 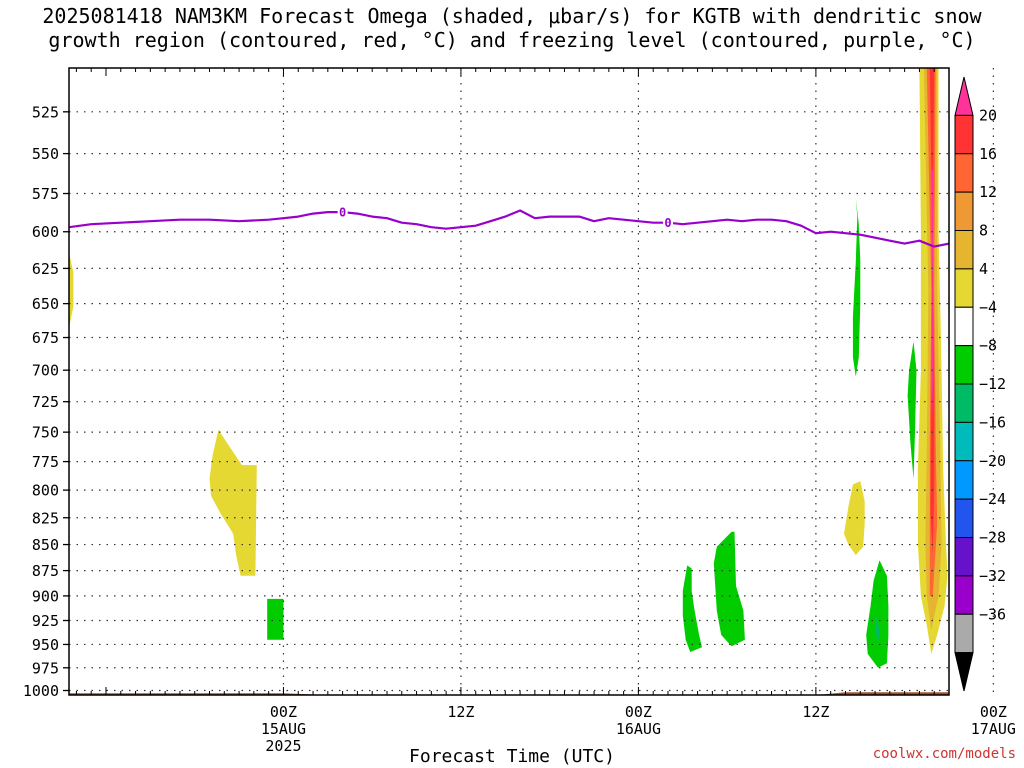 What do you see at coordinates (45, 571) in the screenshot?
I see `y-tick-label: 875` at bounding box center [45, 571].